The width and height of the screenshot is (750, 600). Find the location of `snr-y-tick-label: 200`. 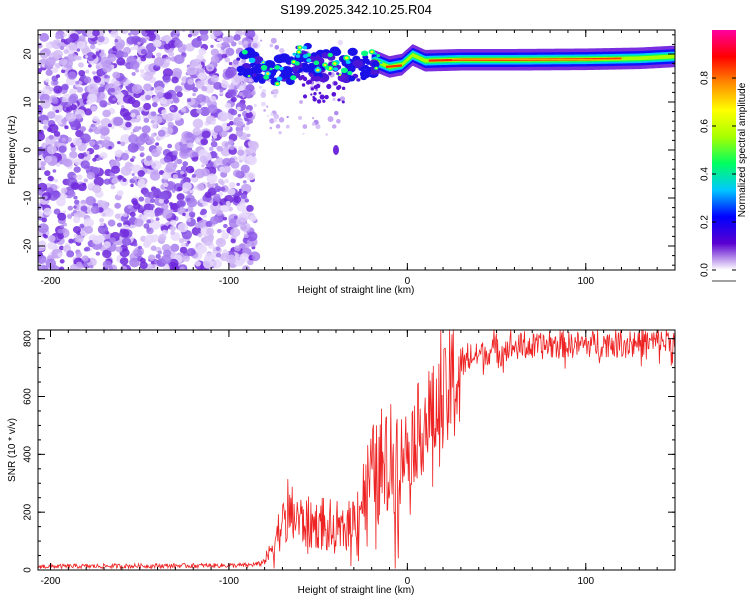

snr-y-tick-label: 200 is located at coordinates (28, 511).